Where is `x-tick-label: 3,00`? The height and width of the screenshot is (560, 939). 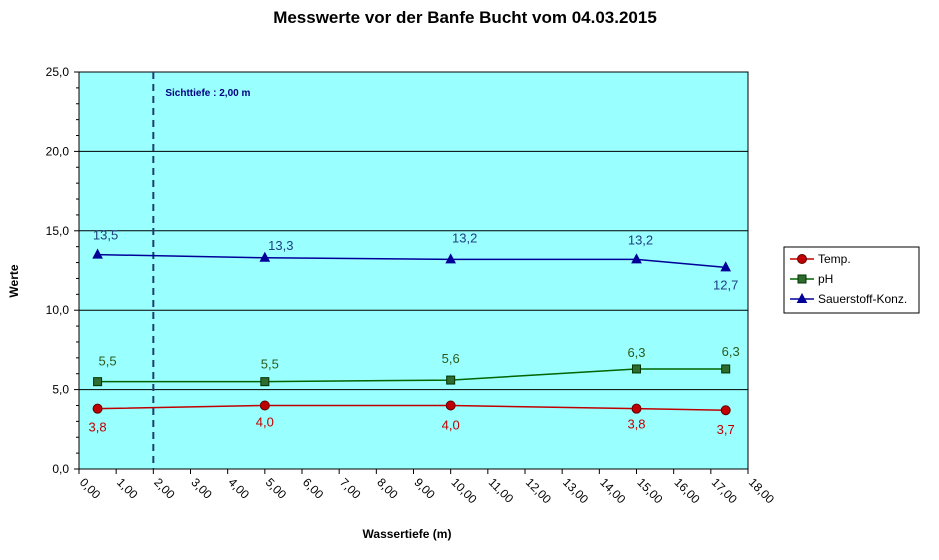
x-tick-label: 3,00 is located at coordinates (201, 488).